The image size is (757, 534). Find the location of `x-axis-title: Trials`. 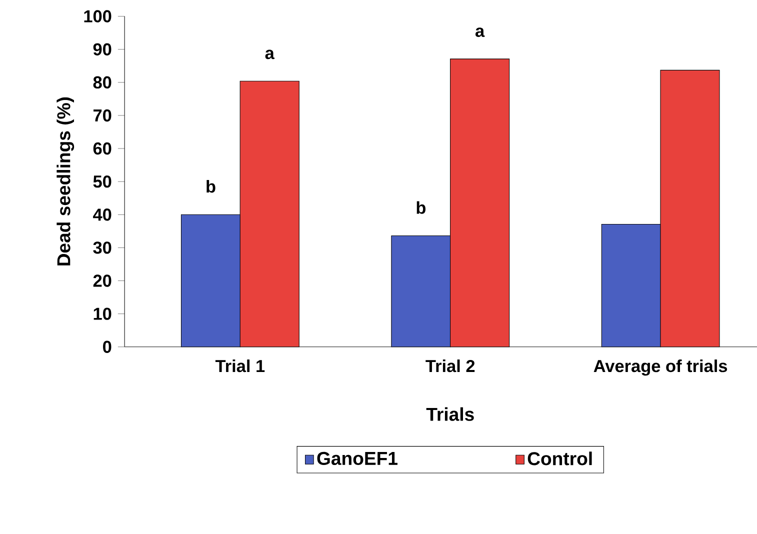

x-axis-title: Trials is located at coordinates (450, 414).